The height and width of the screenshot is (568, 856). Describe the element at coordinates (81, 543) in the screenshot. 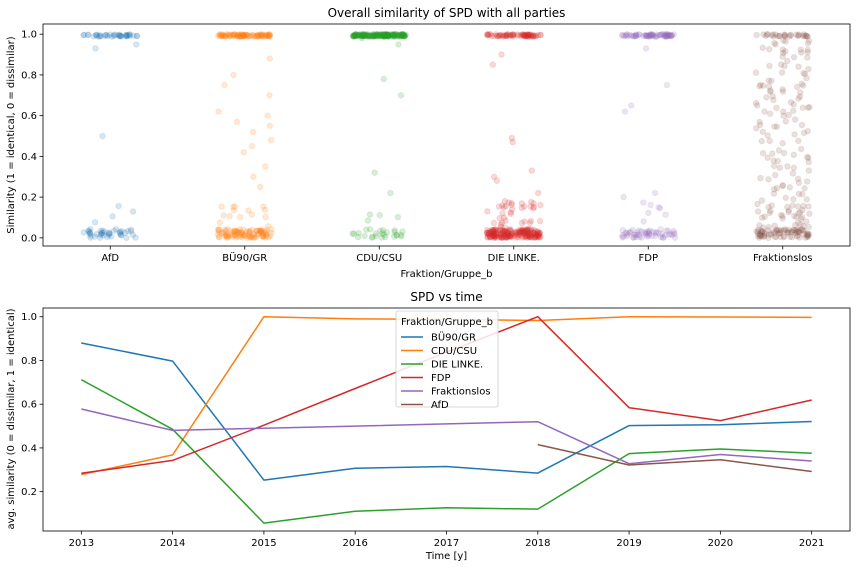

I see `x-tick-label: 2013` at that location.